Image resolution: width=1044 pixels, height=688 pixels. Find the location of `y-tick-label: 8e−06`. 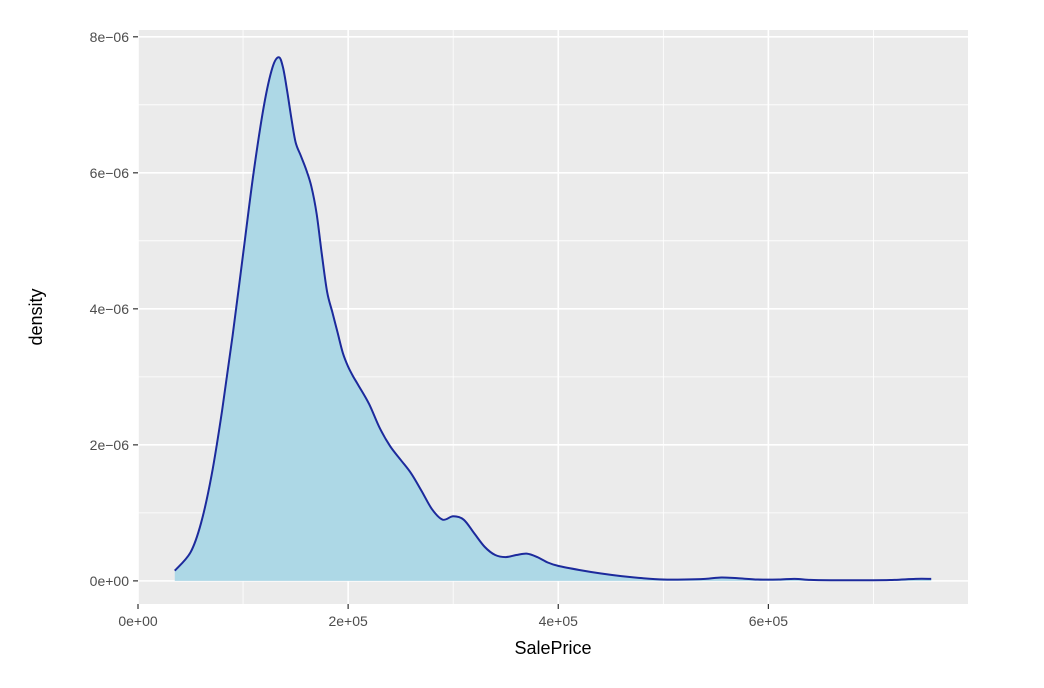

y-tick-label: 8e−06 is located at coordinates (110, 37).